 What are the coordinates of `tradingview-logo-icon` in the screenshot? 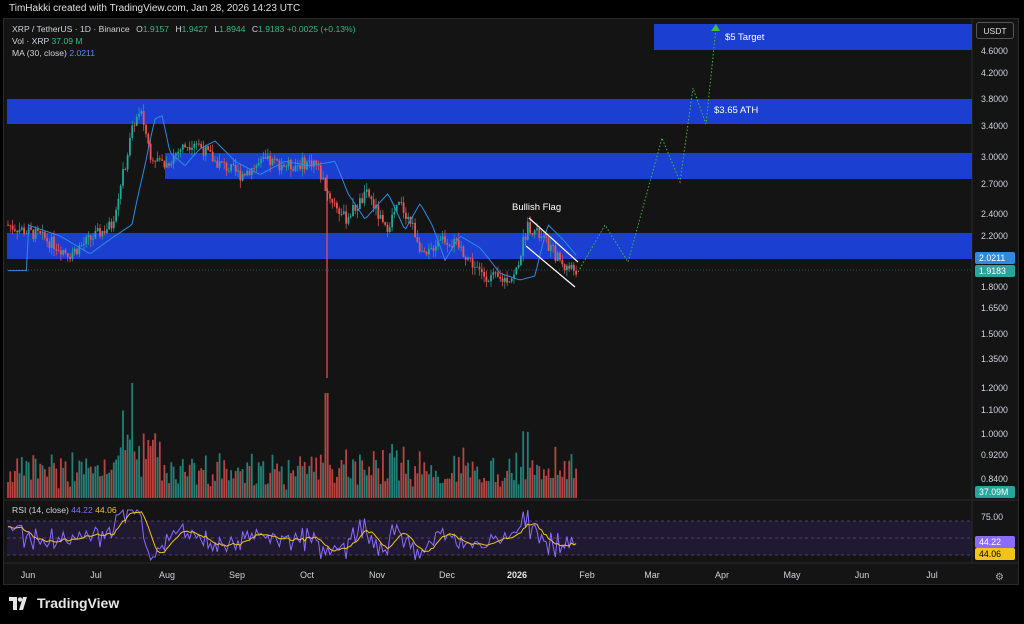 It's located at (18, 603).